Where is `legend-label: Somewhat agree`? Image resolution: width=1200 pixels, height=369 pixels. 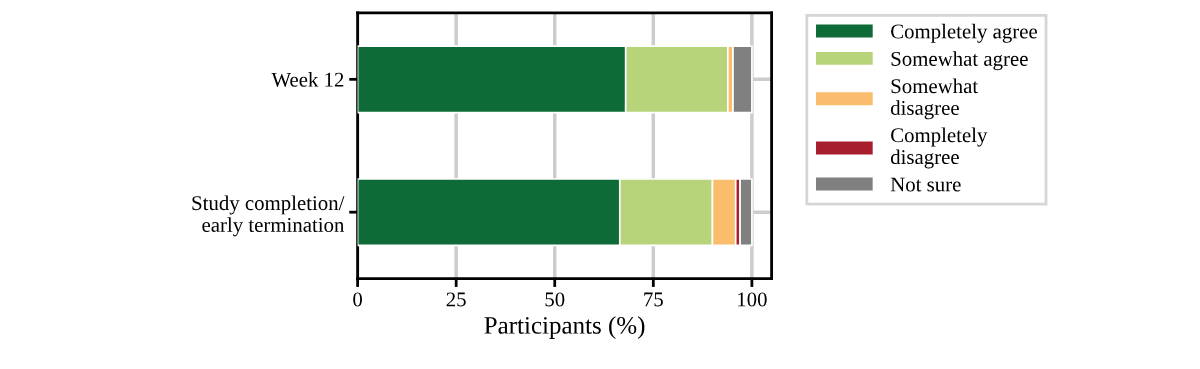 legend-label: Somewhat agree is located at coordinates (959, 61).